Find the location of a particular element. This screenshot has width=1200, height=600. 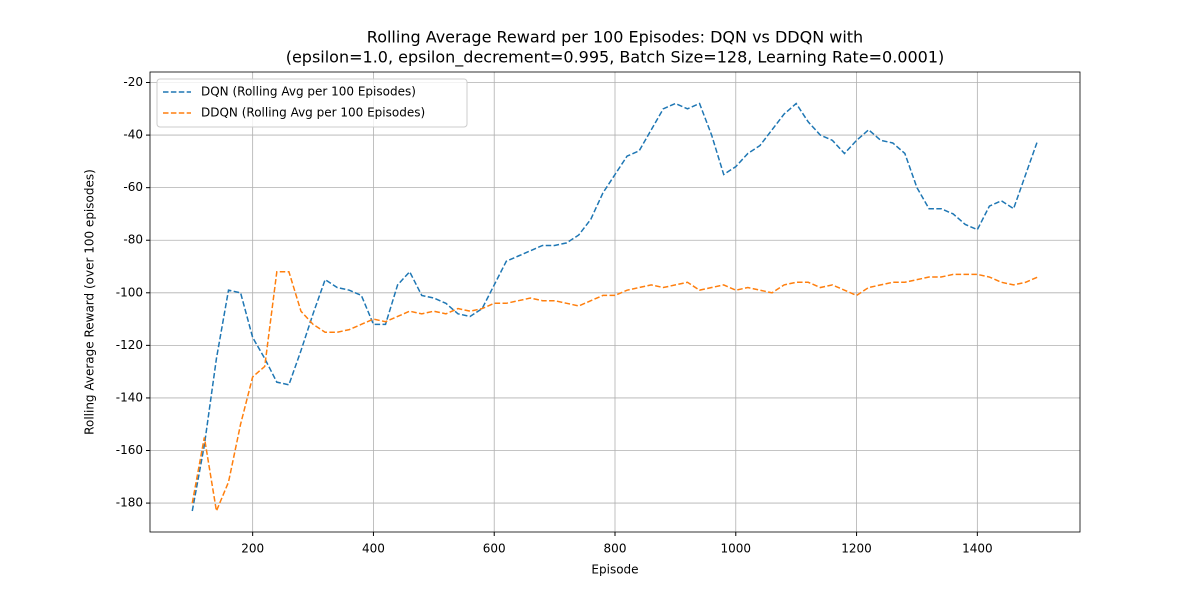

x-tick-label: 1200 is located at coordinates (856, 549).